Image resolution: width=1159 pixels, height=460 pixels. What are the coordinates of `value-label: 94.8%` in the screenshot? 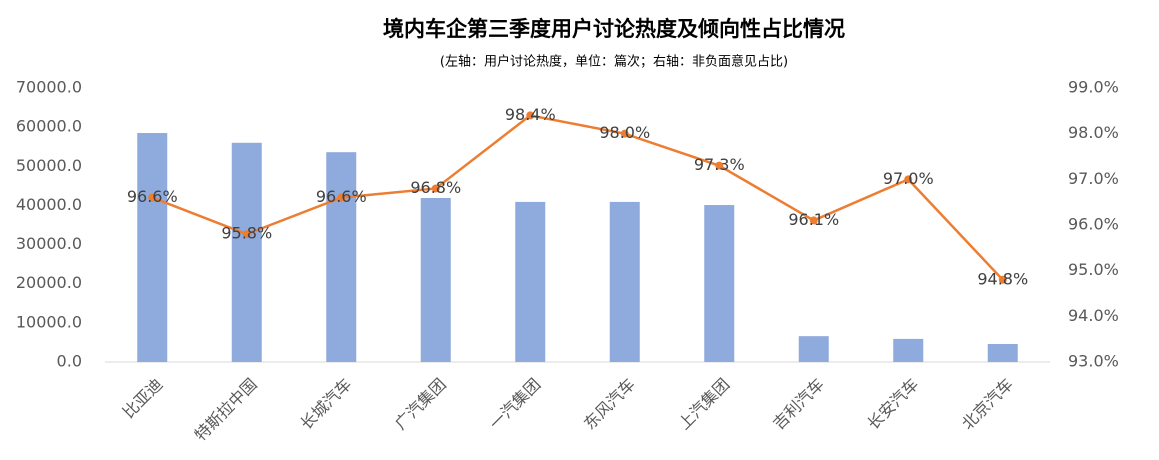 It's located at (1002, 278).